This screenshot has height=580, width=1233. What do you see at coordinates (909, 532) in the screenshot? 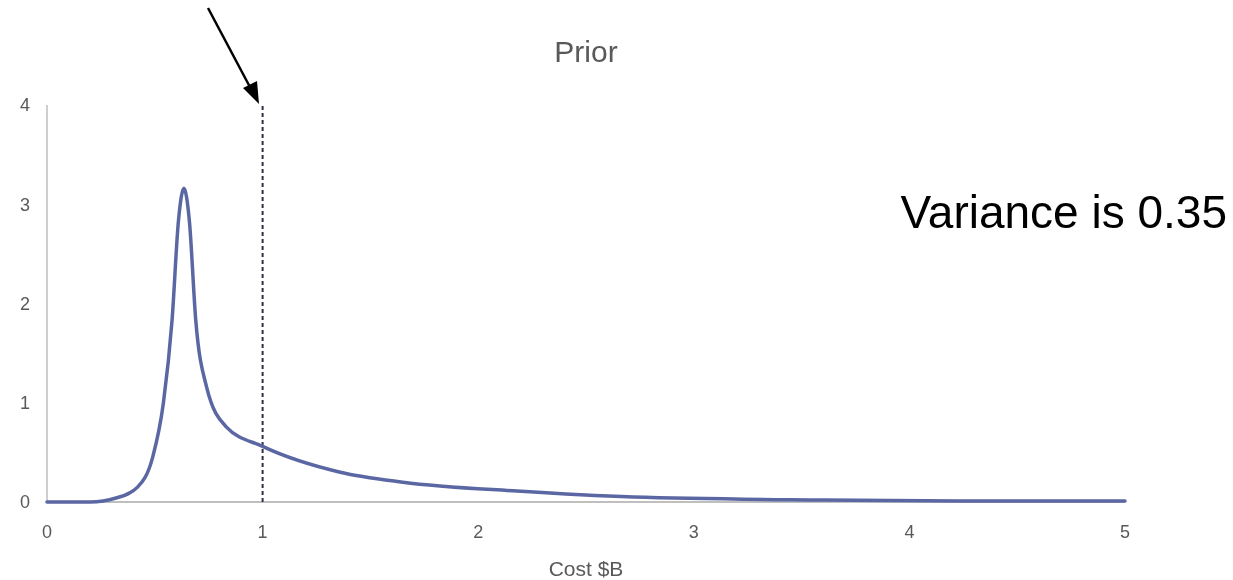
I see `x-tick-label: 4` at bounding box center [909, 532].